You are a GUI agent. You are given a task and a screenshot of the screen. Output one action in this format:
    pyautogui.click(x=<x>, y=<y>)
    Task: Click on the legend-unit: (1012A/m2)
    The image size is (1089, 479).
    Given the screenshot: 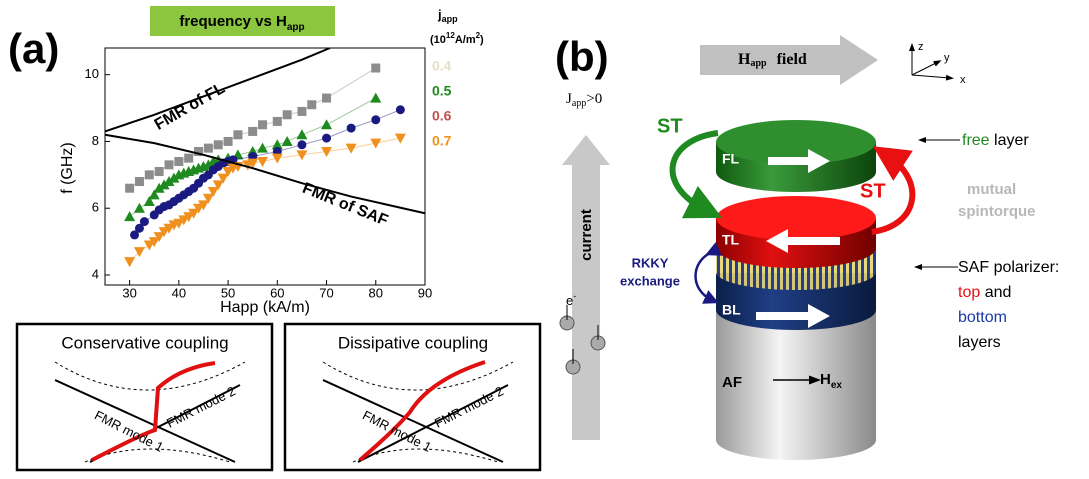 What is the action you would take?
    pyautogui.click(x=457, y=38)
    